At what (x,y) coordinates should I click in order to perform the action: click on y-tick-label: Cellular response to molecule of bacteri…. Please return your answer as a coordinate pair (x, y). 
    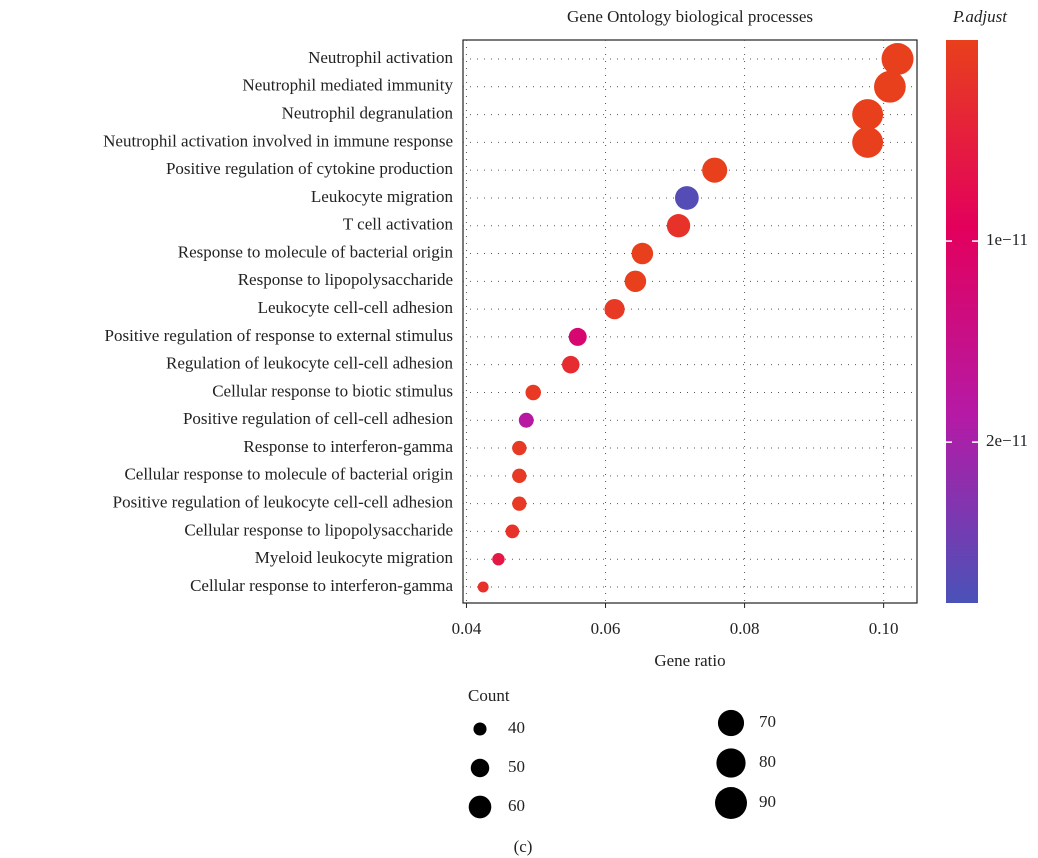
    Looking at the image, I should click on (288, 474).